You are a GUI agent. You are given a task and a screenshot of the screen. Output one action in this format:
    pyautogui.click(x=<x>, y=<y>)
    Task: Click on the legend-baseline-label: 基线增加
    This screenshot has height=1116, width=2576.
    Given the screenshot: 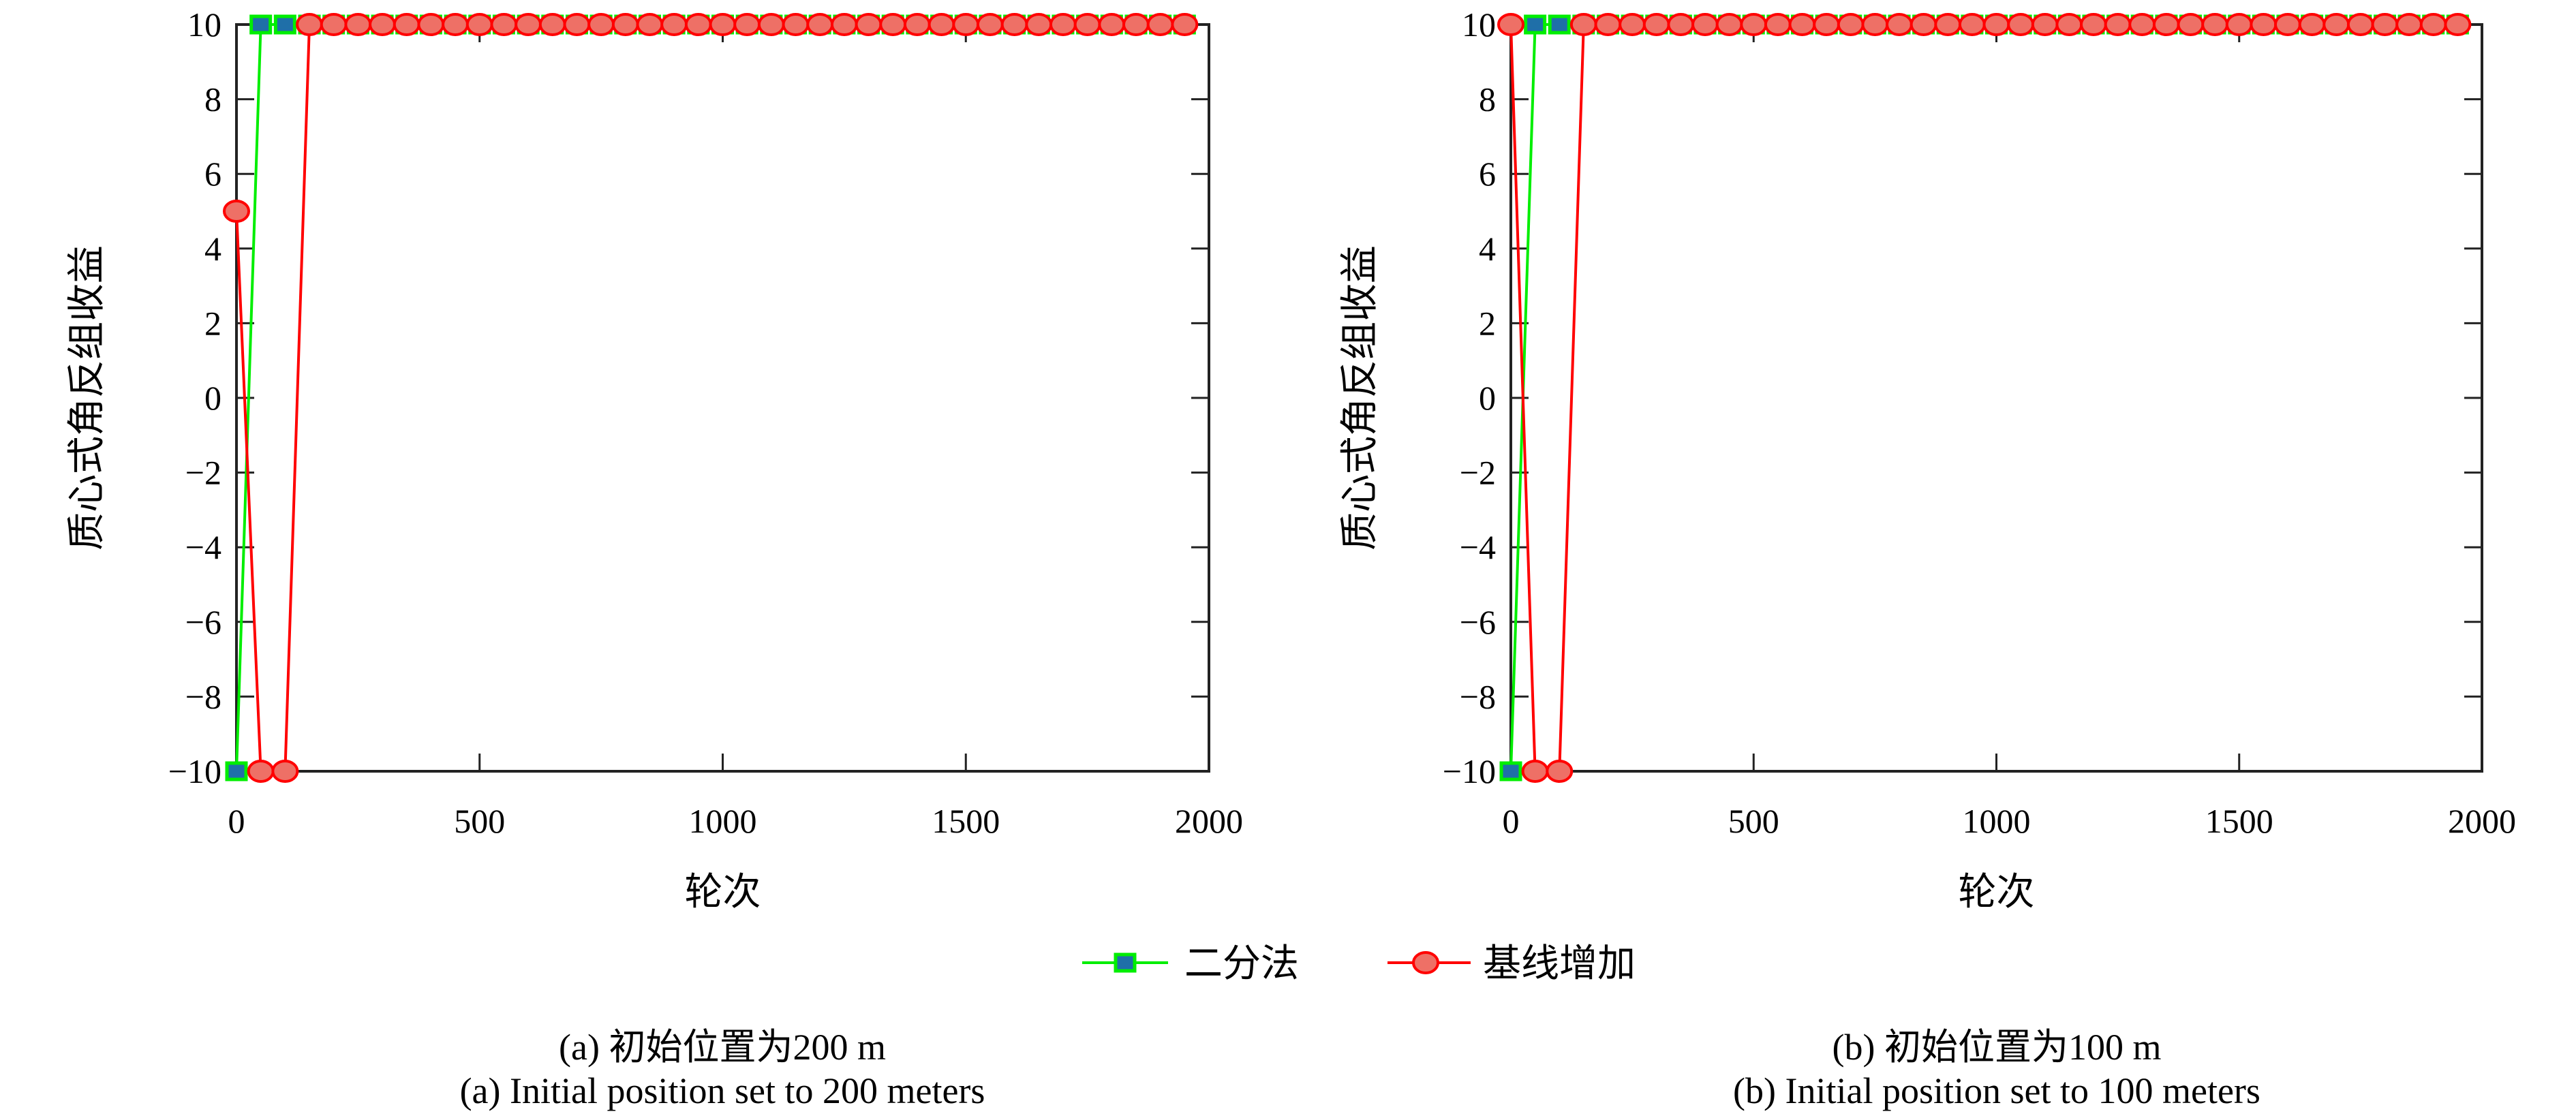 What is the action you would take?
    pyautogui.click(x=1559, y=964)
    